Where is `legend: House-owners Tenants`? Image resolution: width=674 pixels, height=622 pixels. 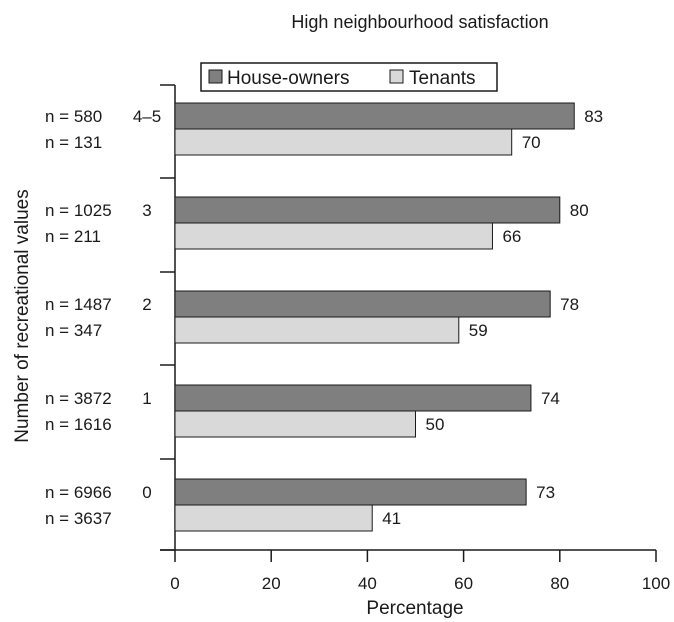 legend: House-owners Tenants is located at coordinates (349, 77).